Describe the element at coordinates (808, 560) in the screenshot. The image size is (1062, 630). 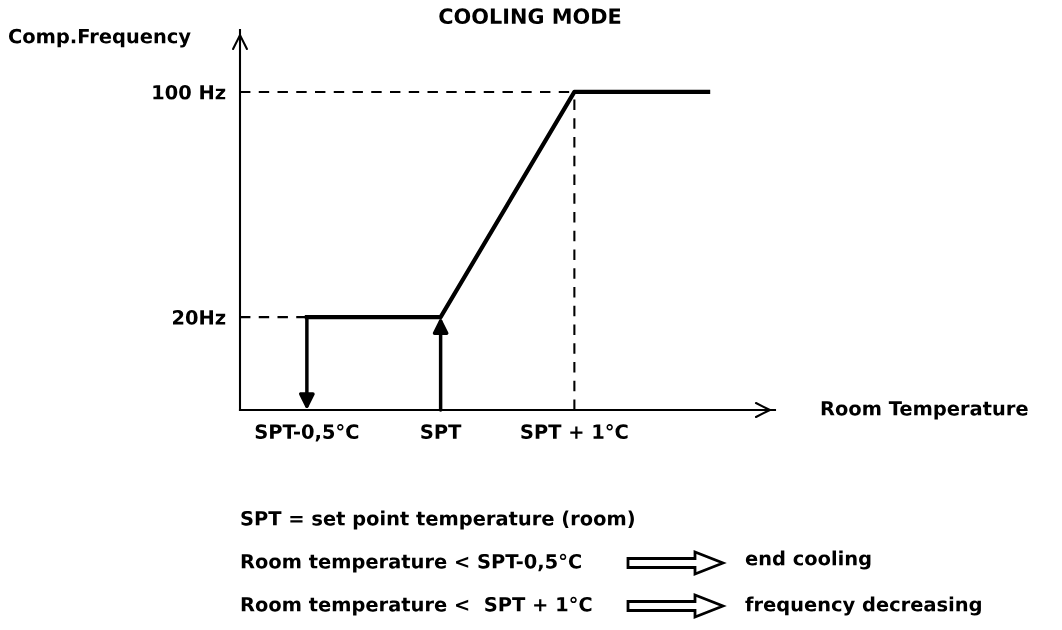
I see `text: end cooling` at that location.